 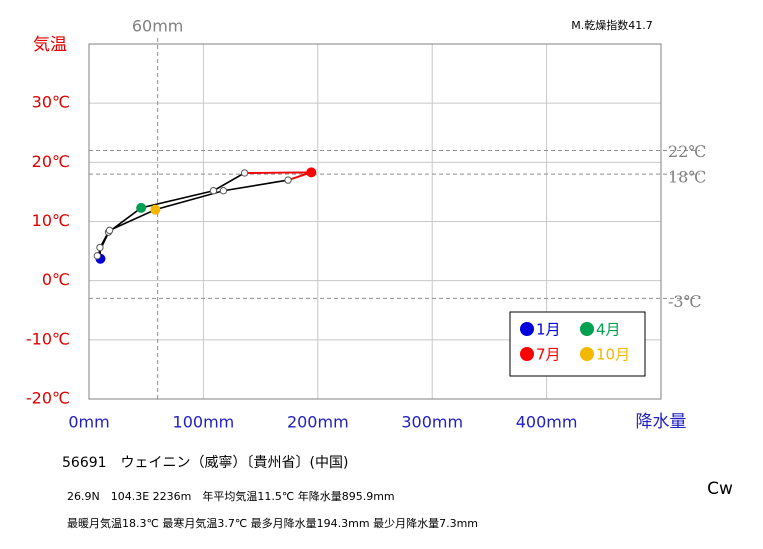 I want to click on legend: 1月 4月 7月 10月, so click(x=575, y=342).